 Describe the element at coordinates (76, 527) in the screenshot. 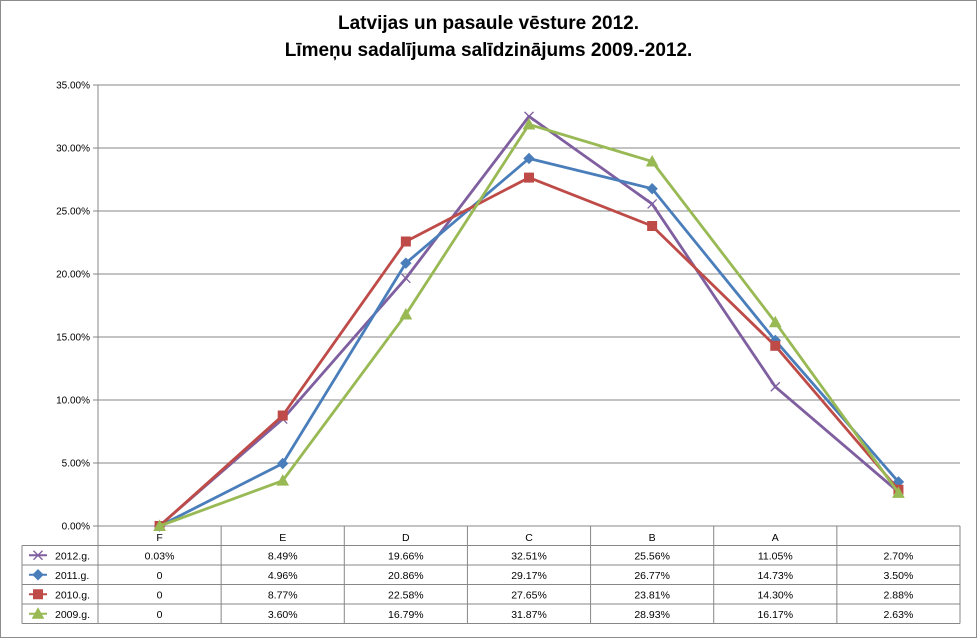

I see `y-tick-label: 0.00%` at that location.